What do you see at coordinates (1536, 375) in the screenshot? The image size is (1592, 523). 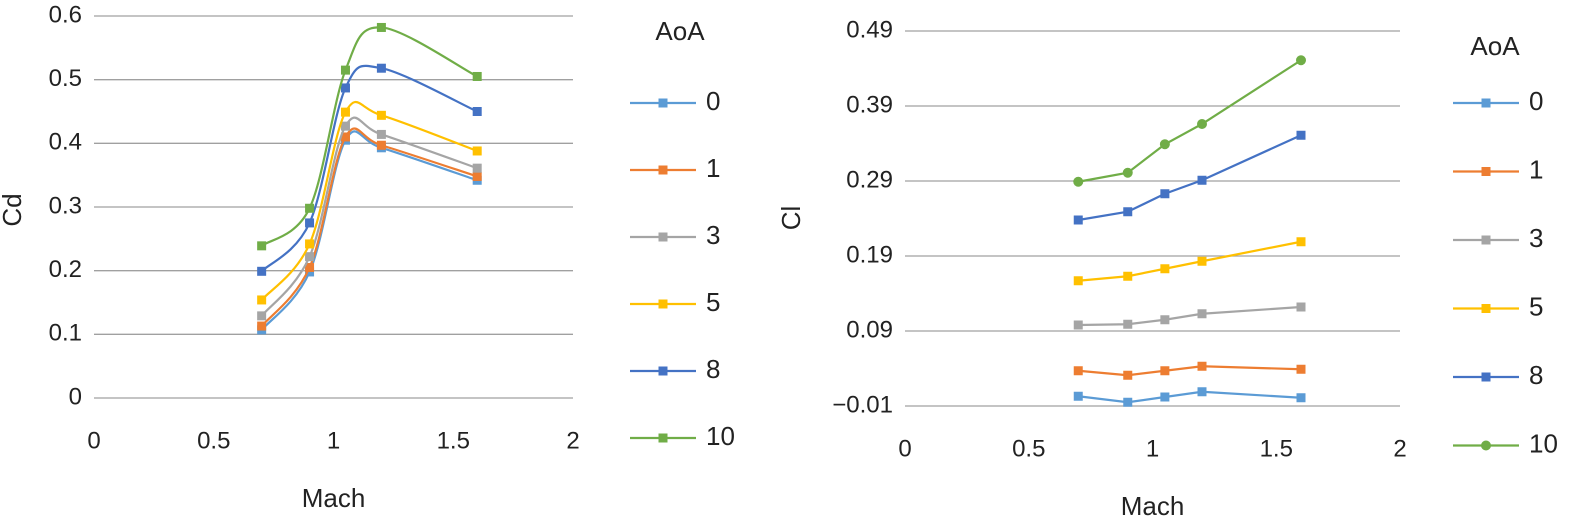 I see `legend-label: 8` at bounding box center [1536, 375].